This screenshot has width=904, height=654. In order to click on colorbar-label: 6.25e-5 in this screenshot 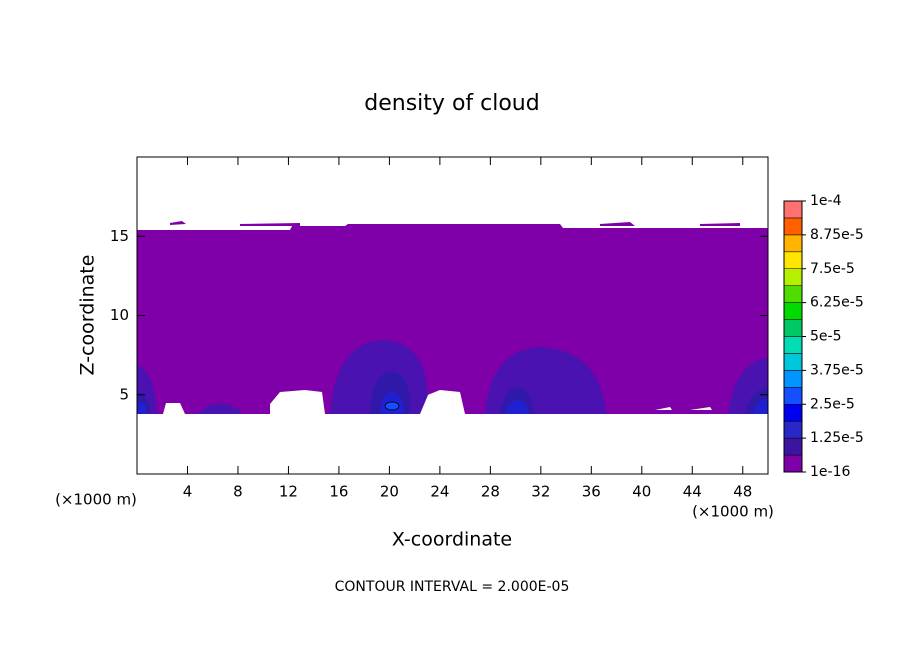, I will do `click(837, 303)`.